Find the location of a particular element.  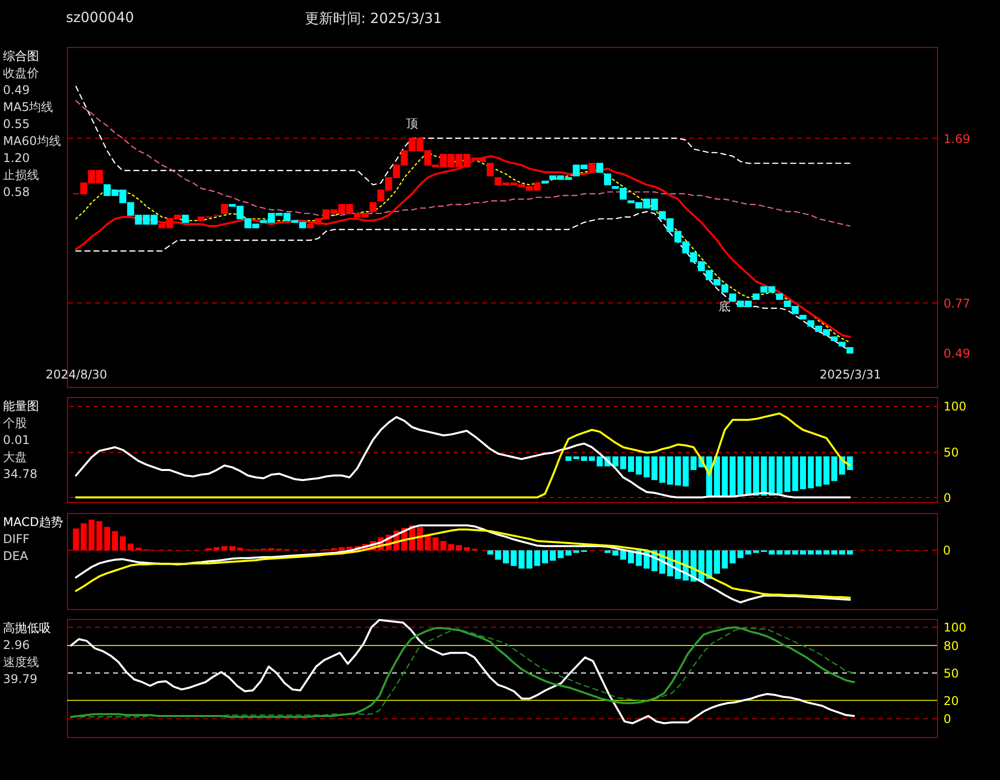

y-tick-label: 0.49 is located at coordinates (957, 353).